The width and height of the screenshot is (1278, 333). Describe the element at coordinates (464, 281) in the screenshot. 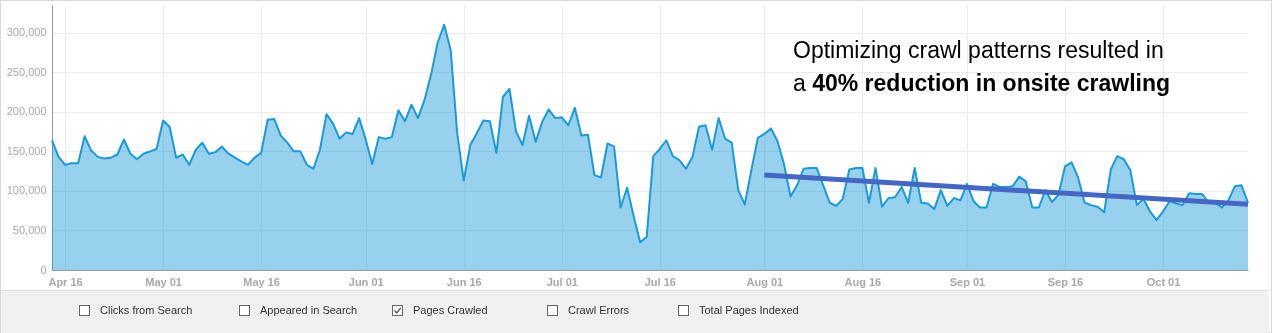

I see `x-tick-label: Jun 16` at that location.